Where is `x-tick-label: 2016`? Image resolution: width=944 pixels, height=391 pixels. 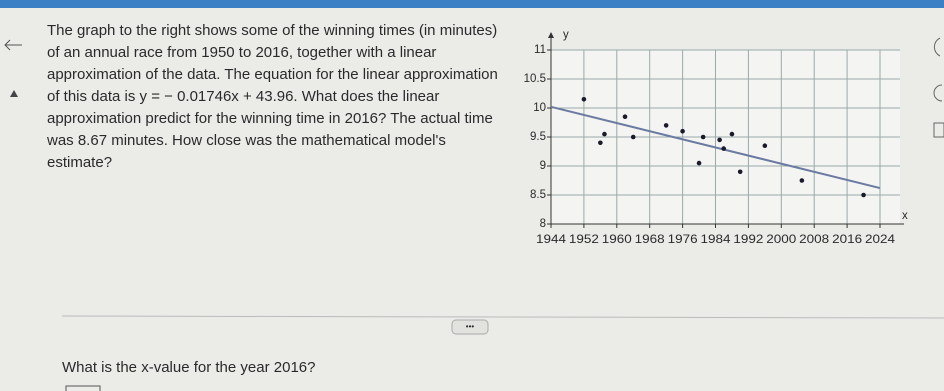 x-tick-label: 2016 is located at coordinates (847, 240).